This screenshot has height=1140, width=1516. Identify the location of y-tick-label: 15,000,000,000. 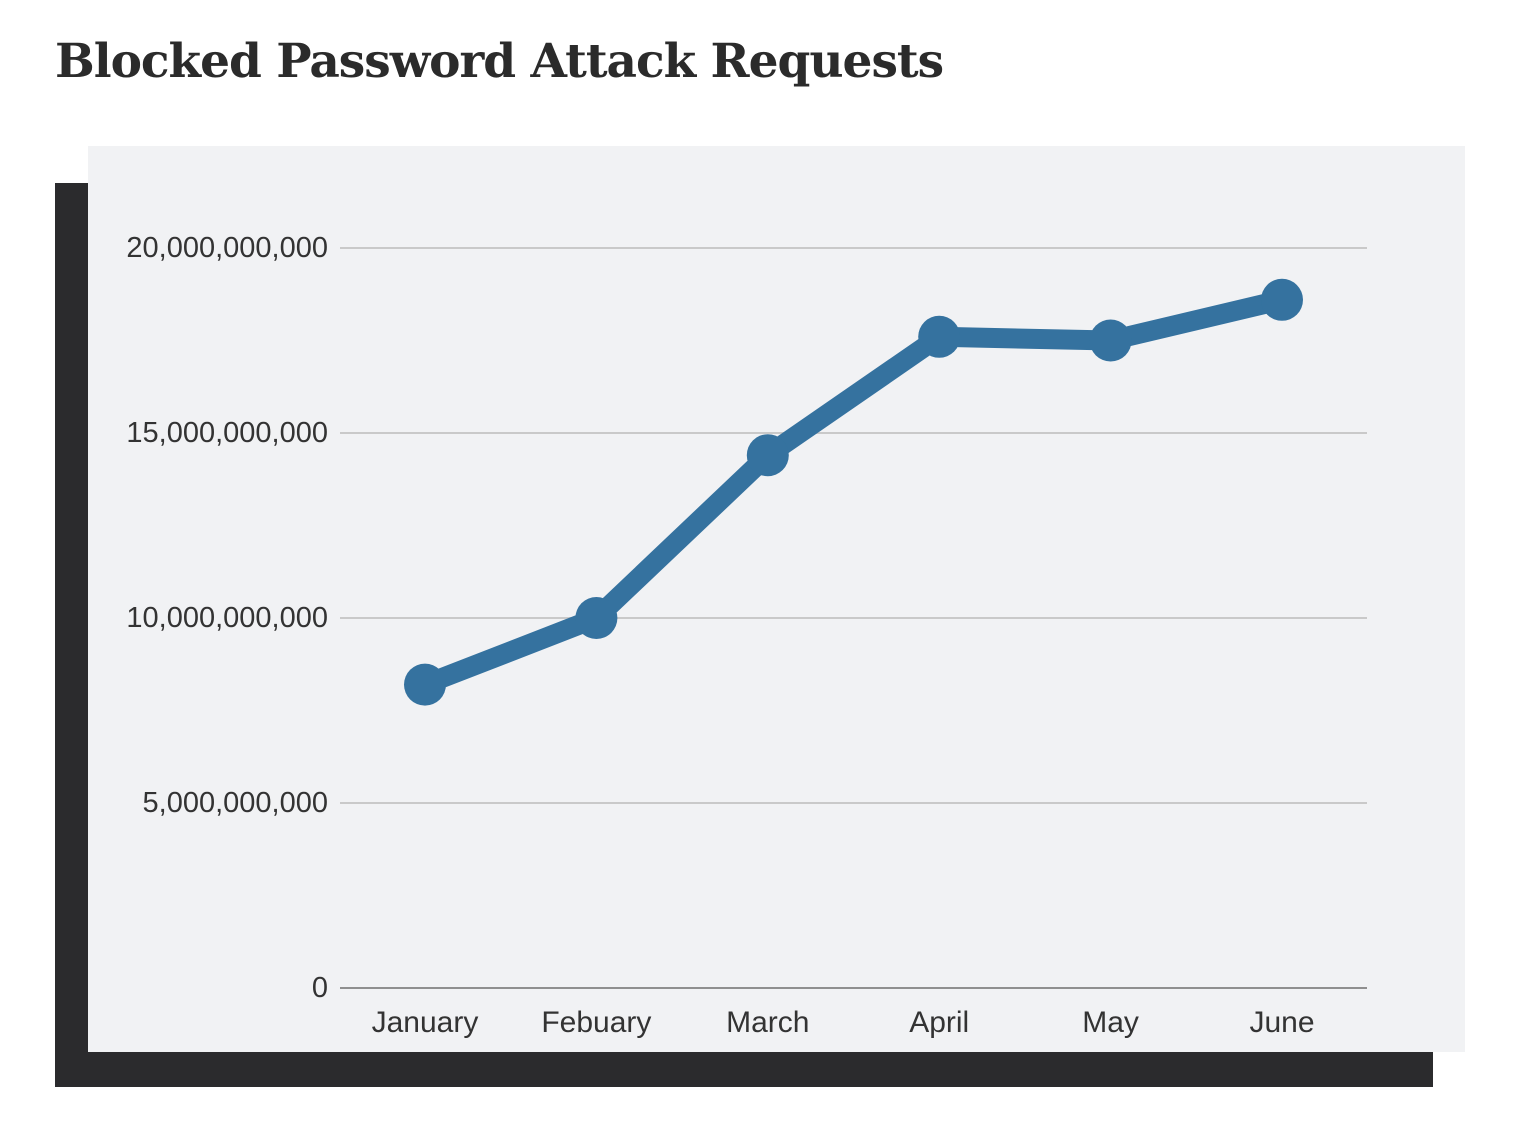
(227, 433).